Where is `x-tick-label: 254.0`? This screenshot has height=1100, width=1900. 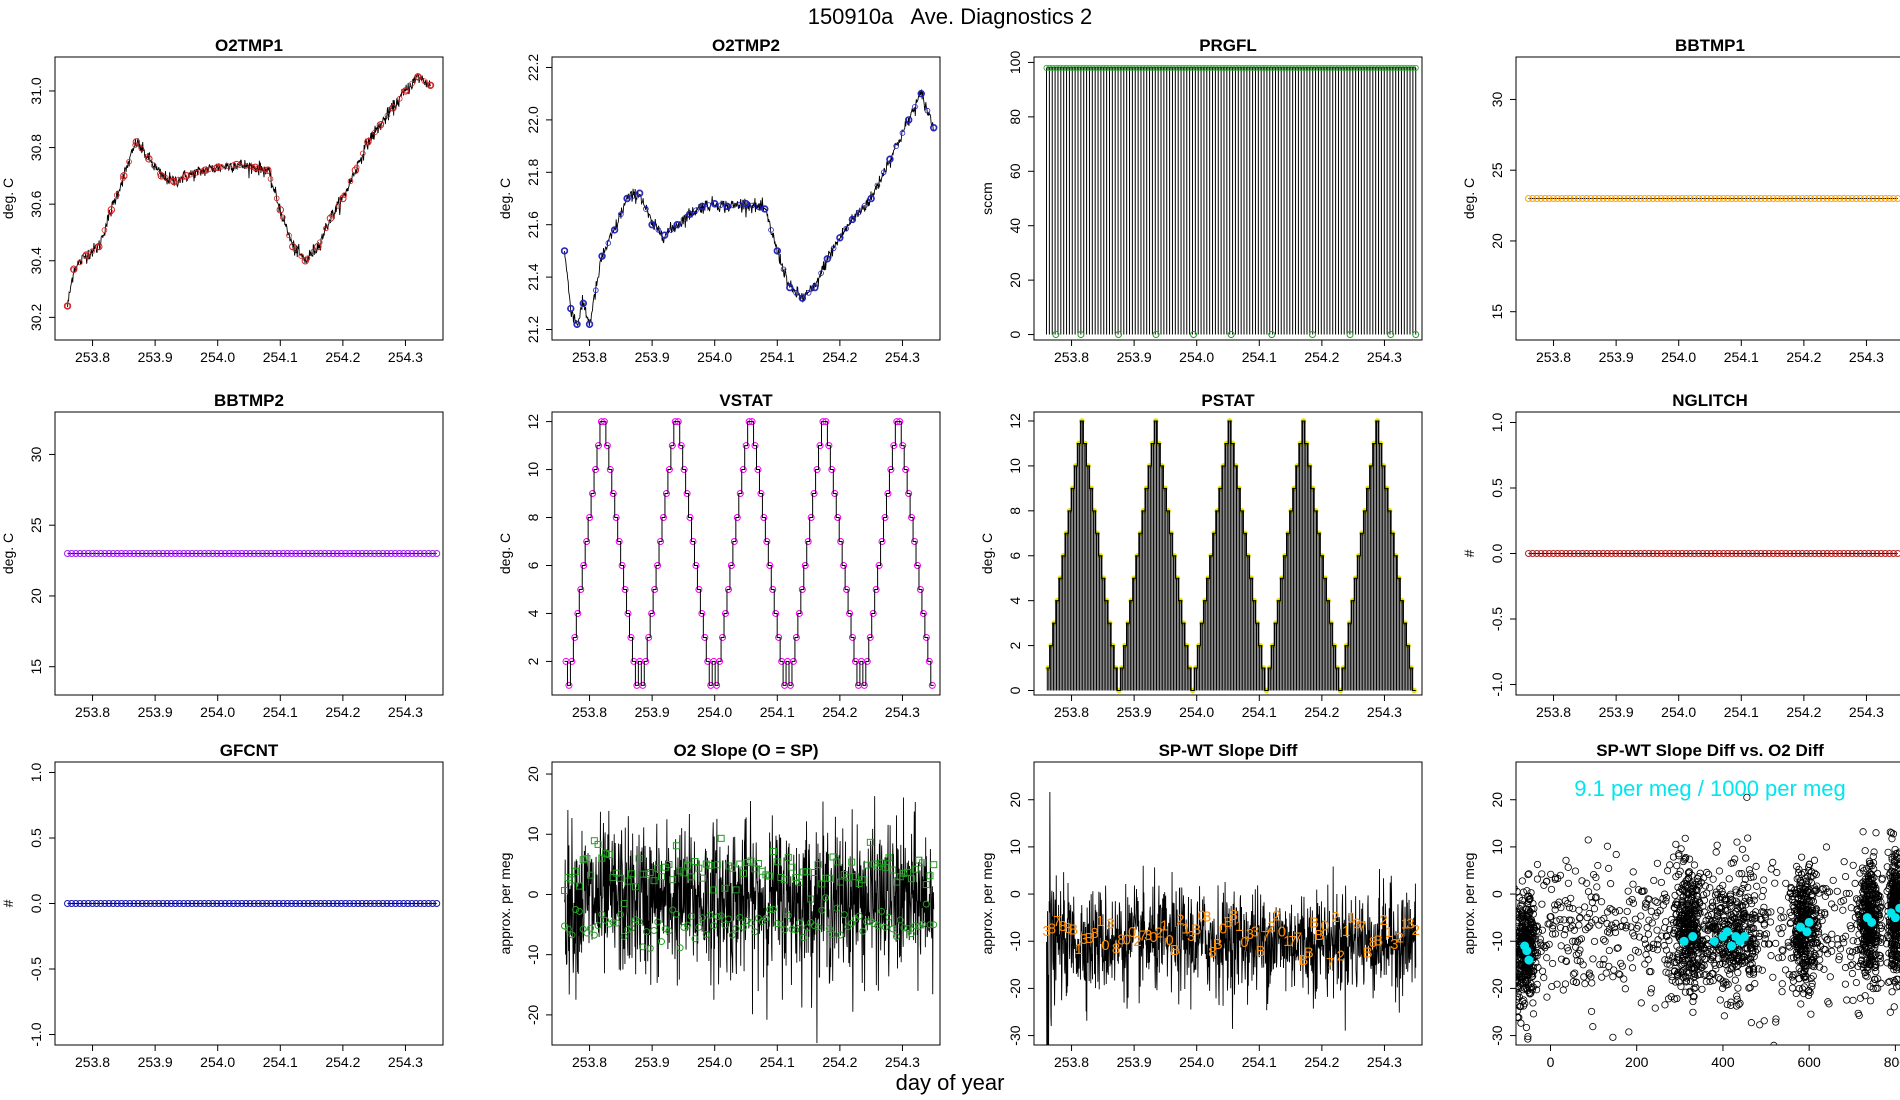 x-tick-label: 254.0 is located at coordinates (1678, 712).